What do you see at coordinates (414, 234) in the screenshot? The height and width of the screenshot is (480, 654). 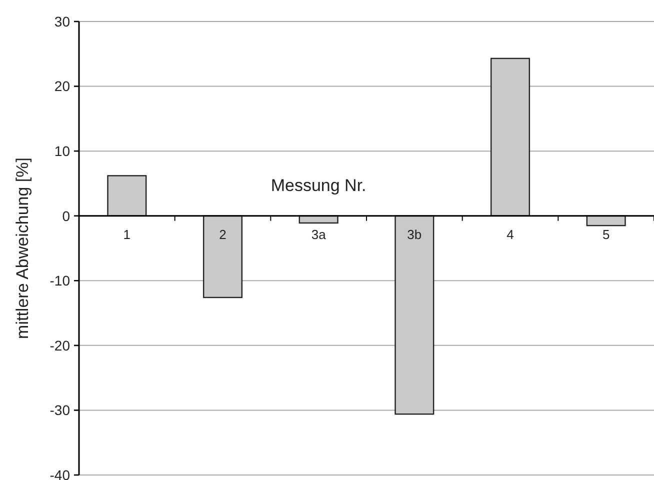 I see `x-tick-label: 3b` at bounding box center [414, 234].